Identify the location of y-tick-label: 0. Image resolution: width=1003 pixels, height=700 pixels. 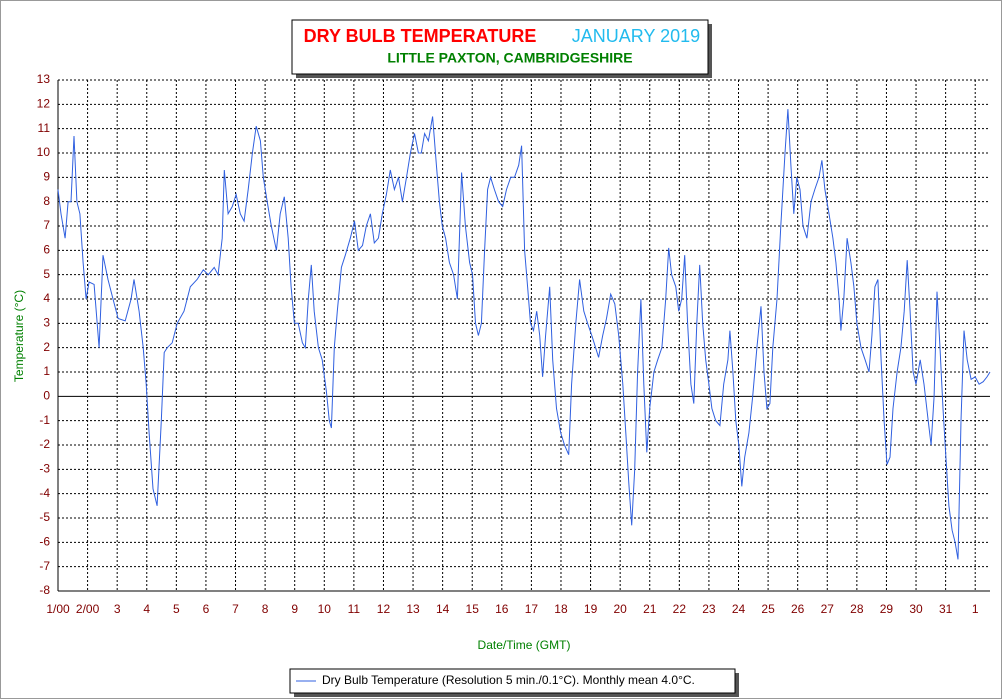
(46, 396).